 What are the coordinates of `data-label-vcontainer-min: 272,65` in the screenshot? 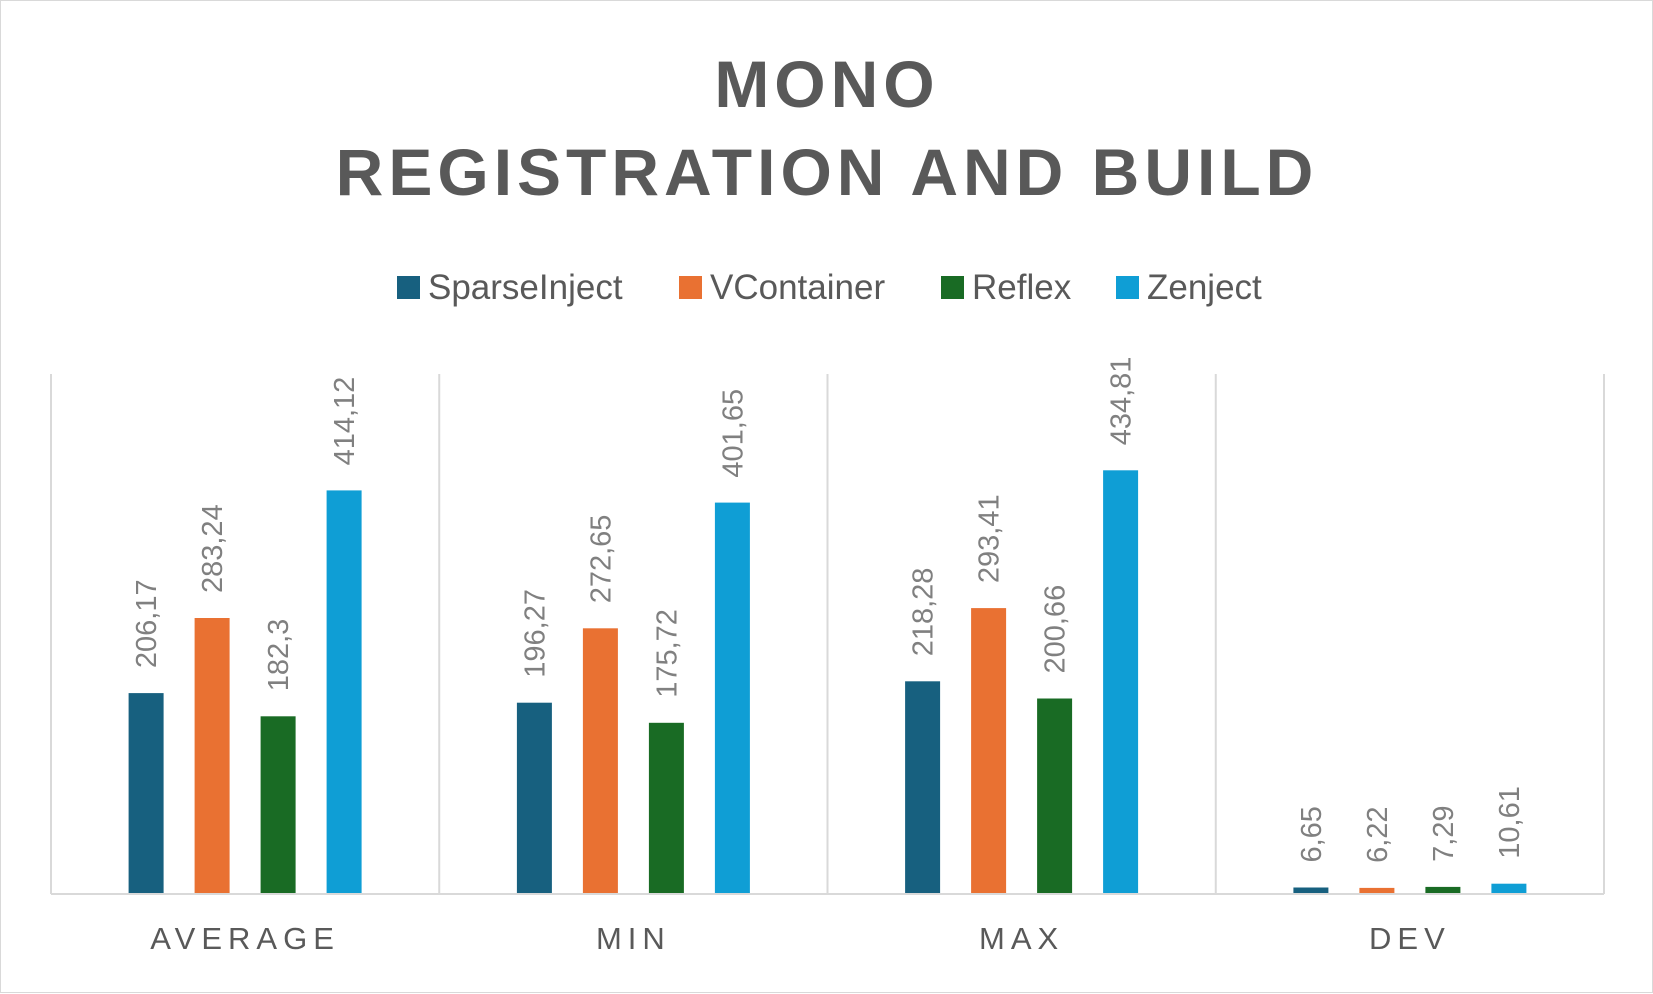 It's located at (601, 559).